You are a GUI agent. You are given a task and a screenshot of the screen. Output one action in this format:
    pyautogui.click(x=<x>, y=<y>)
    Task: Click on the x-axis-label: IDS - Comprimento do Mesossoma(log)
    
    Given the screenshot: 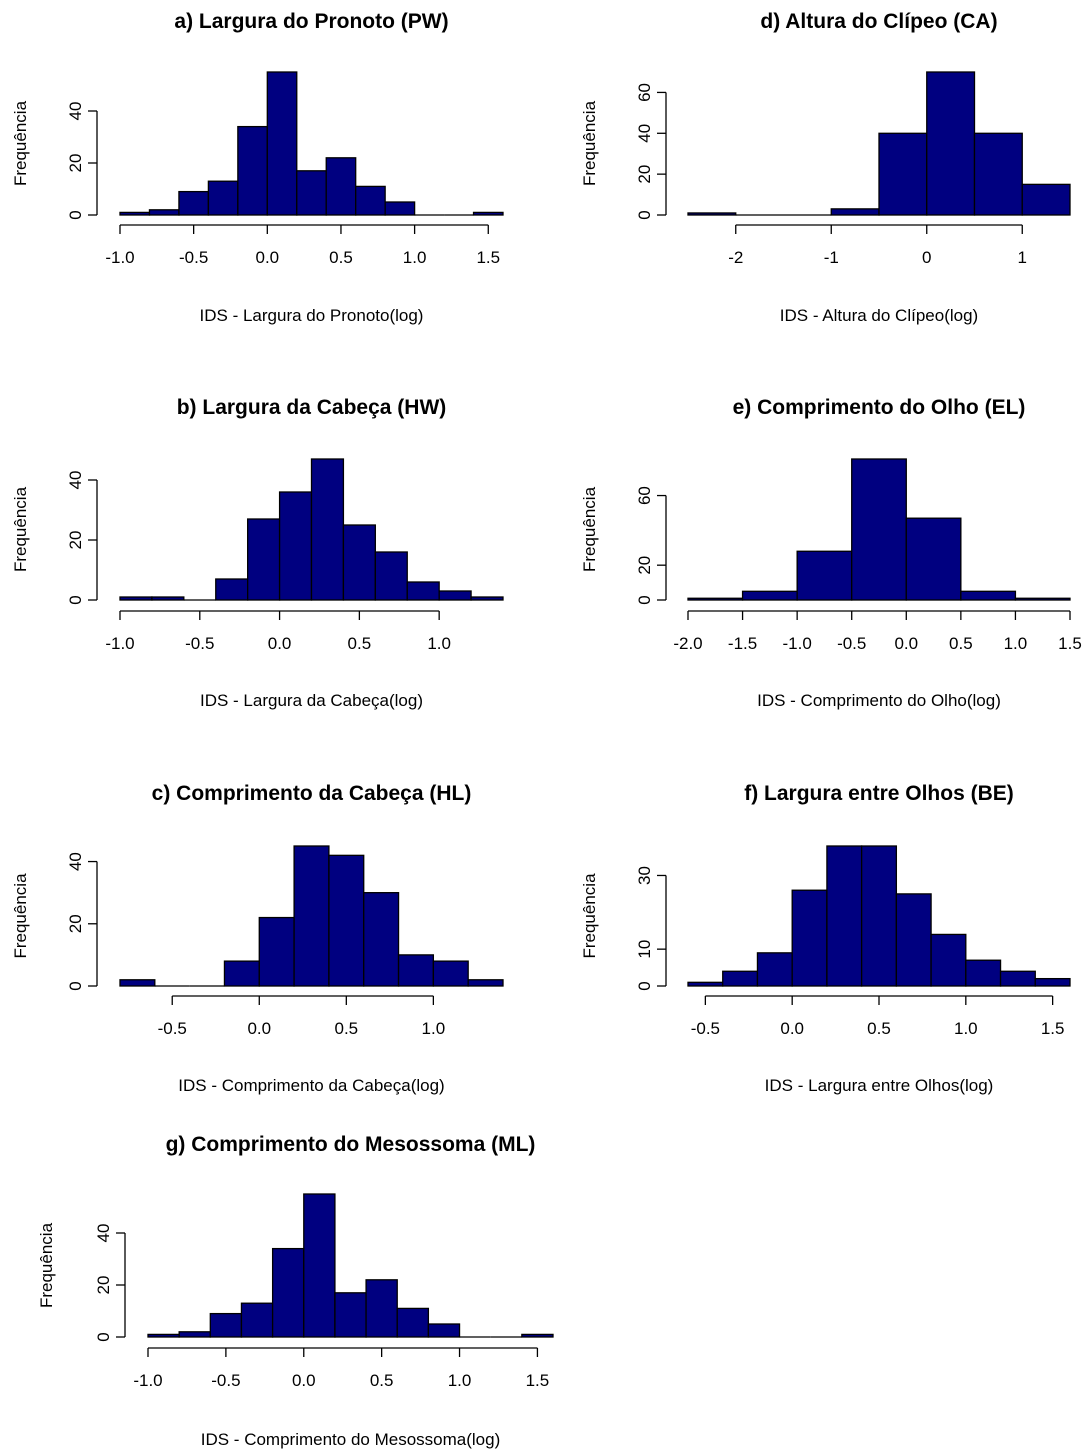 What is the action you would take?
    pyautogui.click(x=350, y=1439)
    